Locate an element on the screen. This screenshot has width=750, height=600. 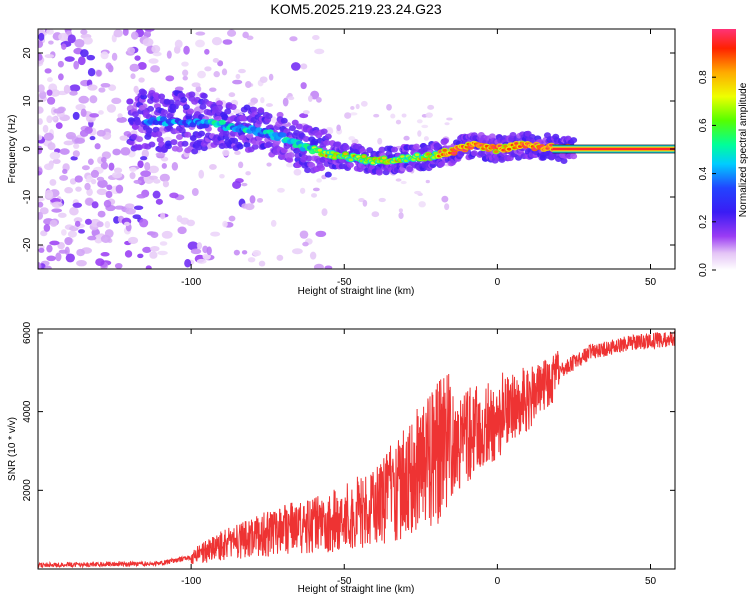
snr-xtick-label: 50 is located at coordinates (651, 581).